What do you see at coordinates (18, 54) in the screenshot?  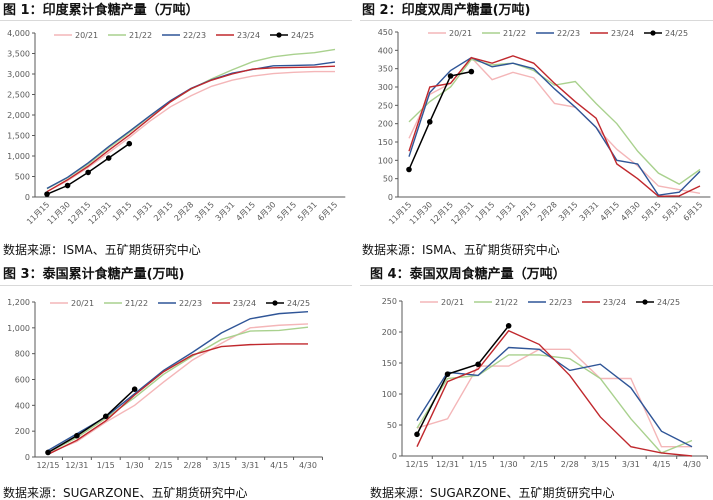 I see `y-tick-label: 3,500` at bounding box center [18, 54].